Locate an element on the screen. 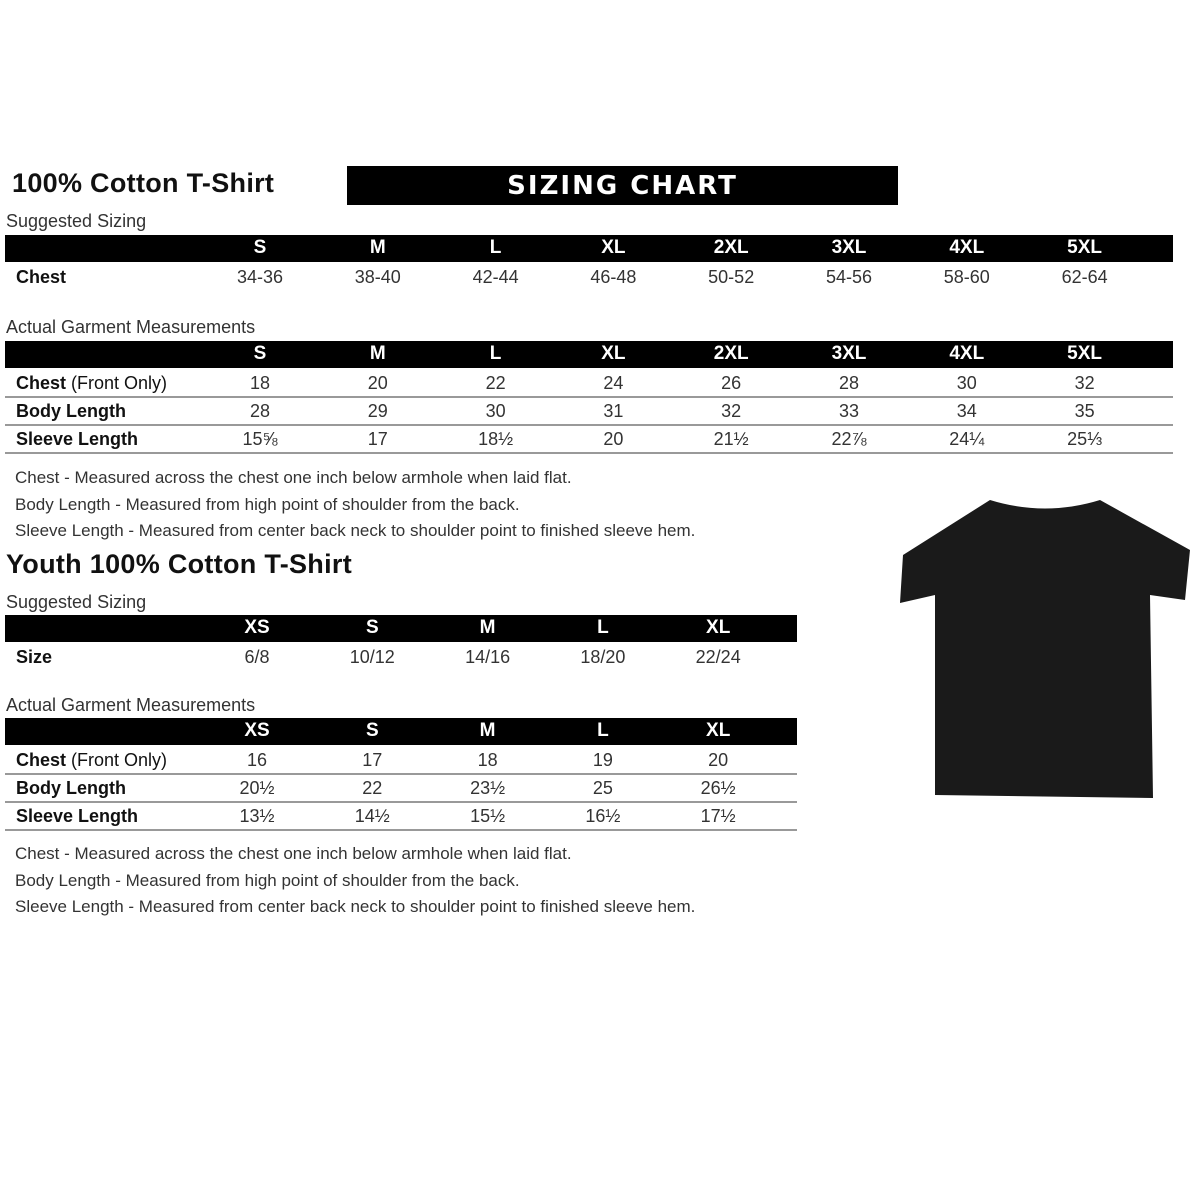 The height and width of the screenshot is (1200, 1200). table-row: Sleeve Length 15⅝ 17 18½ 20 21½ 22⅞ 24¼ 25⅓ is located at coordinates (589, 440).